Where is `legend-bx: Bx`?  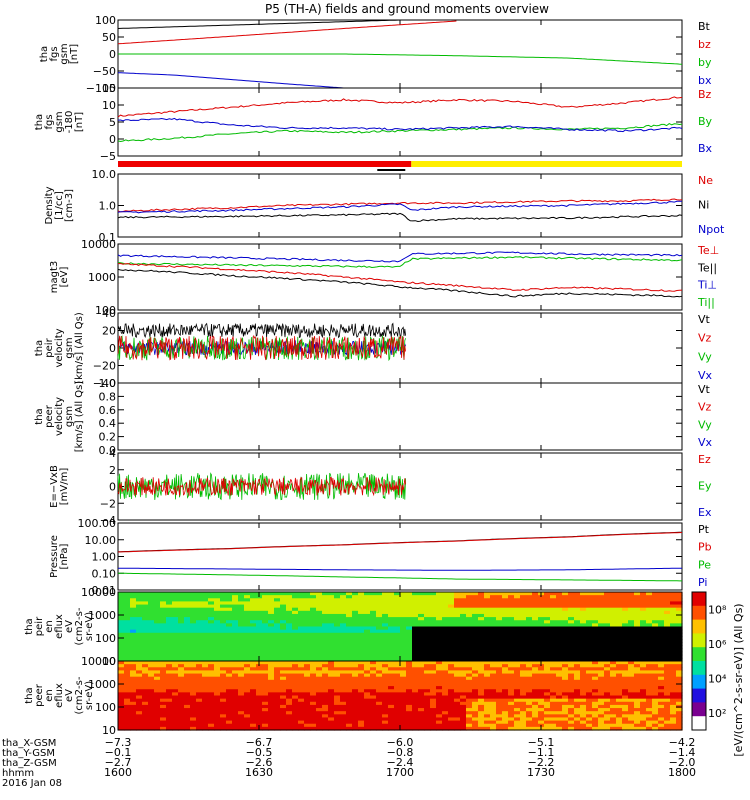
legend-bx: Bx is located at coordinates (705, 148).